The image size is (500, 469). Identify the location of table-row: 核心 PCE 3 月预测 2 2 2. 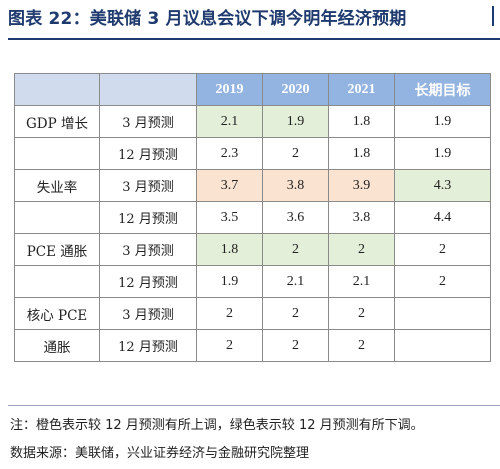
(252, 313).